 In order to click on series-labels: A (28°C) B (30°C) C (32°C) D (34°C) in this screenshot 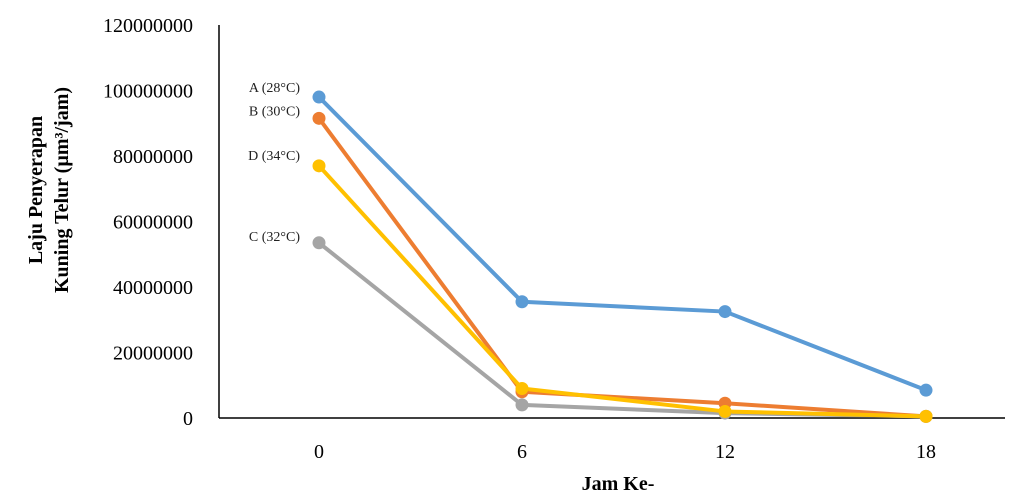, I will do `click(274, 163)`.